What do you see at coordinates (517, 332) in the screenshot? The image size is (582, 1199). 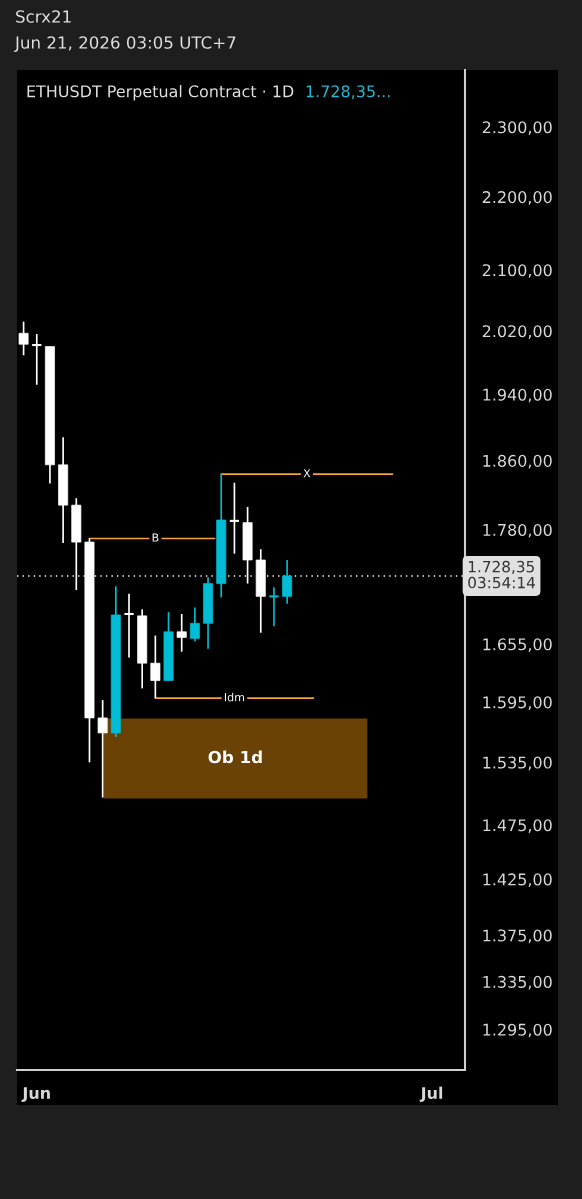 I see `y-tick-label: 2.020,00` at bounding box center [517, 332].